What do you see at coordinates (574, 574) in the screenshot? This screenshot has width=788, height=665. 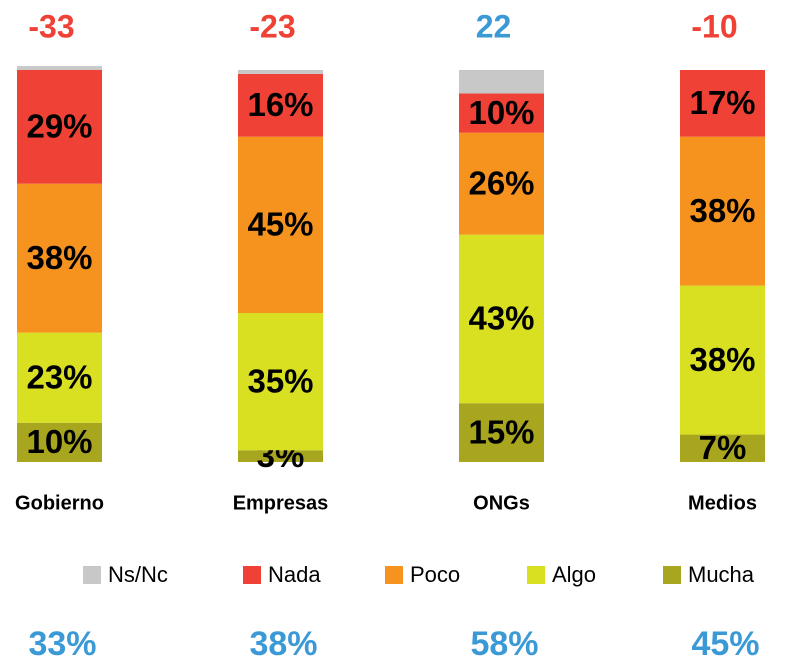 I see `legend-label: Algo` at bounding box center [574, 574].